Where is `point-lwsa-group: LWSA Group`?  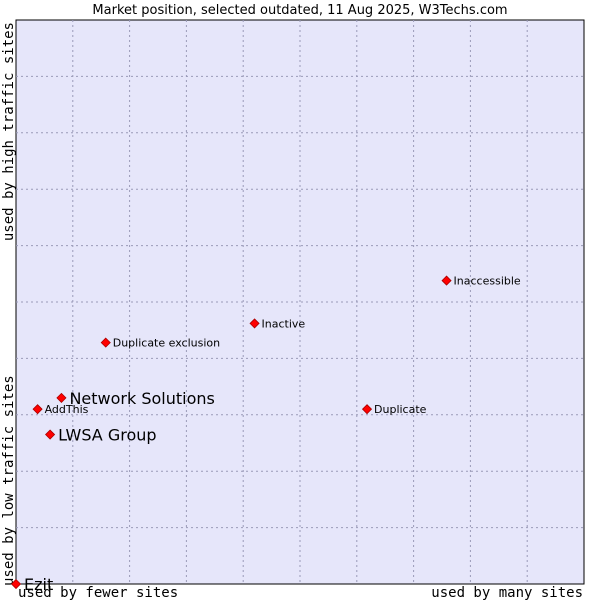
point-lwsa-group: LWSA Group is located at coordinates (101, 435).